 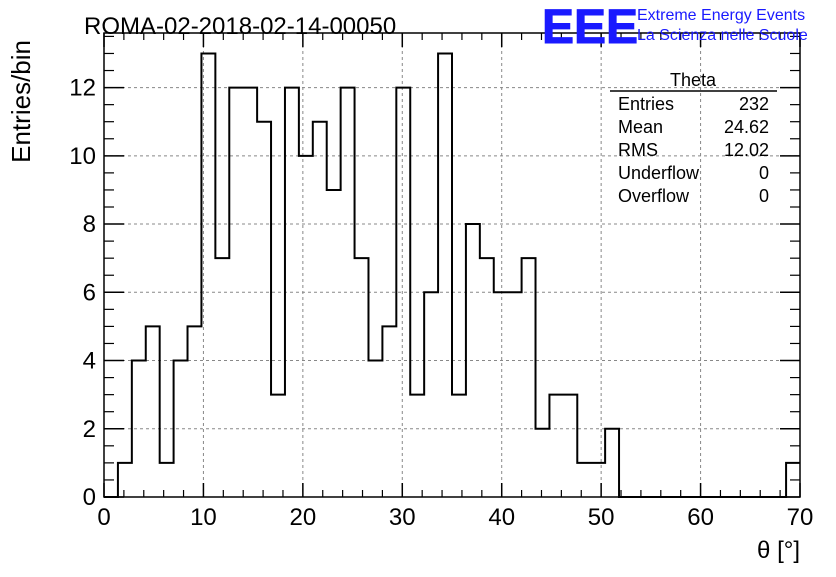 What do you see at coordinates (240, 26) in the screenshot?
I see `chart-title: ROMA-02-2018-02-14-00050` at bounding box center [240, 26].